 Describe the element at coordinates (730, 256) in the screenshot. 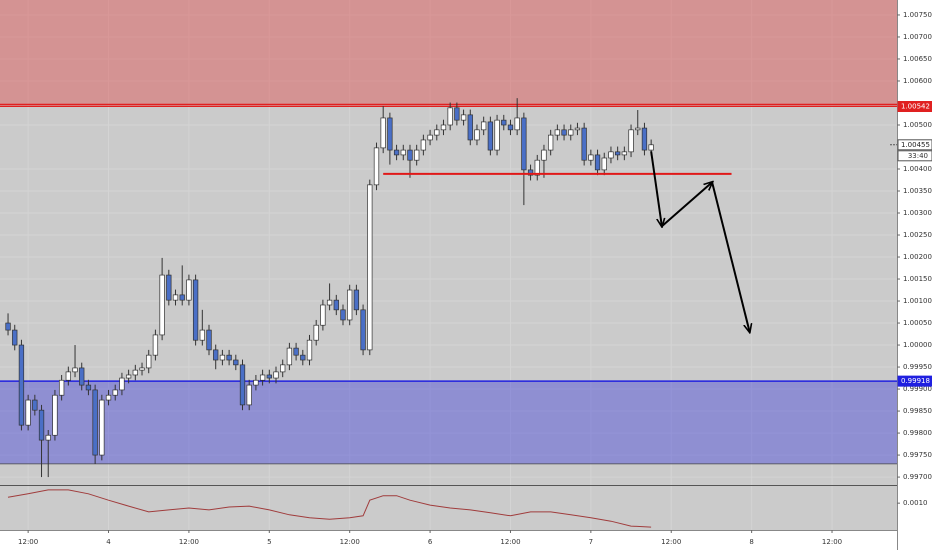

I see `arrow` at that location.